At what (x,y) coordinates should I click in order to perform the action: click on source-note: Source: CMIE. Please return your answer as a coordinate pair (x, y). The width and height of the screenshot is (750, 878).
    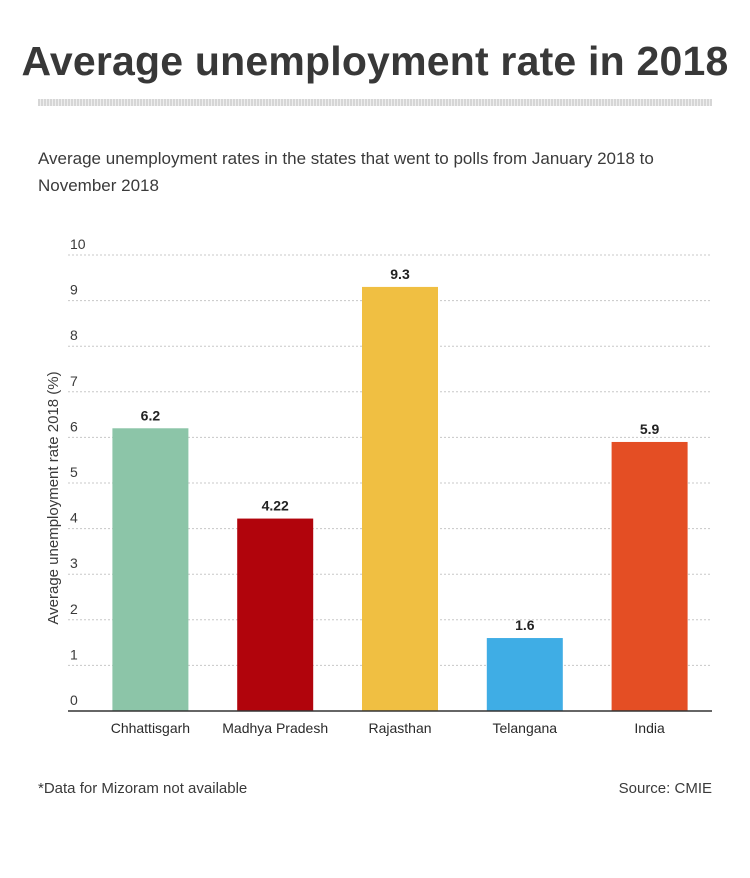
    Looking at the image, I should click on (665, 788).